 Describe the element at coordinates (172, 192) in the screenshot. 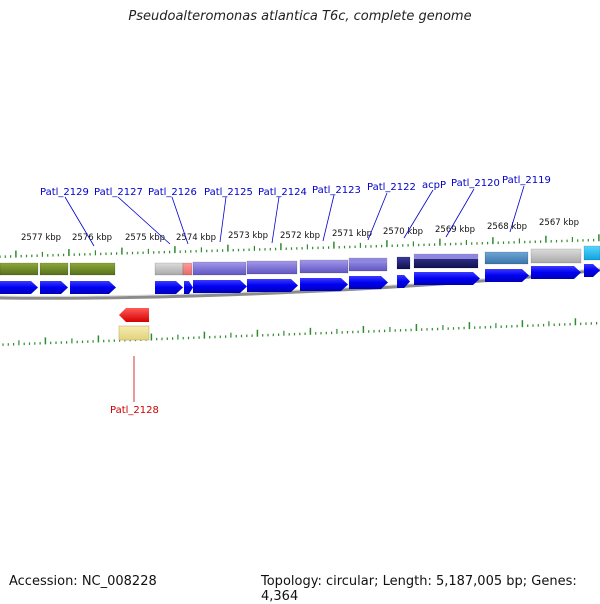

I see `gene-label: Patl_2126` at that location.